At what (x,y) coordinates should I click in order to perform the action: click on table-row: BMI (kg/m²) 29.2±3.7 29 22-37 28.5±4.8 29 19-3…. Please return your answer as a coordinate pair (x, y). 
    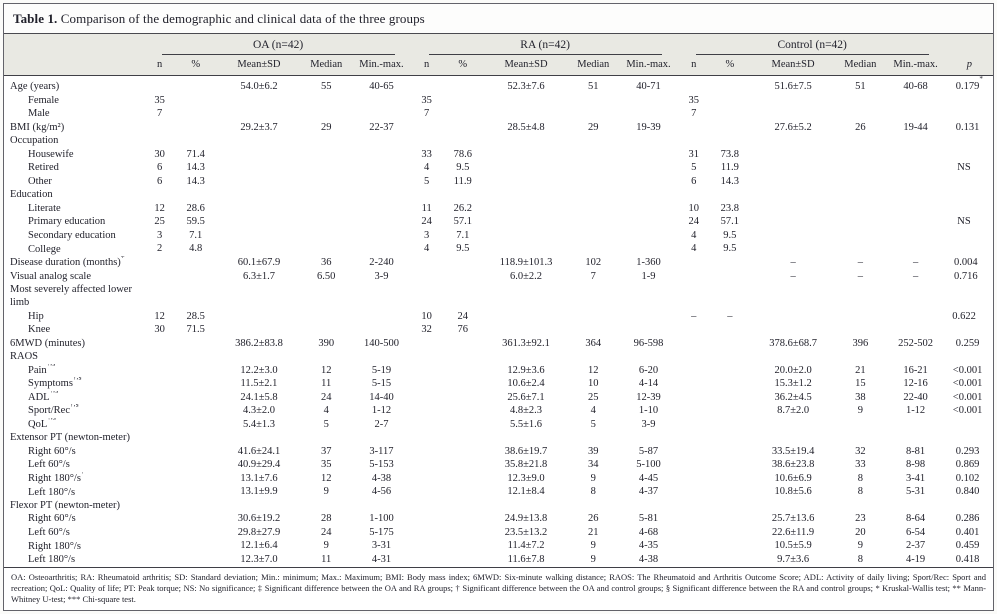
    Looking at the image, I should click on (498, 128).